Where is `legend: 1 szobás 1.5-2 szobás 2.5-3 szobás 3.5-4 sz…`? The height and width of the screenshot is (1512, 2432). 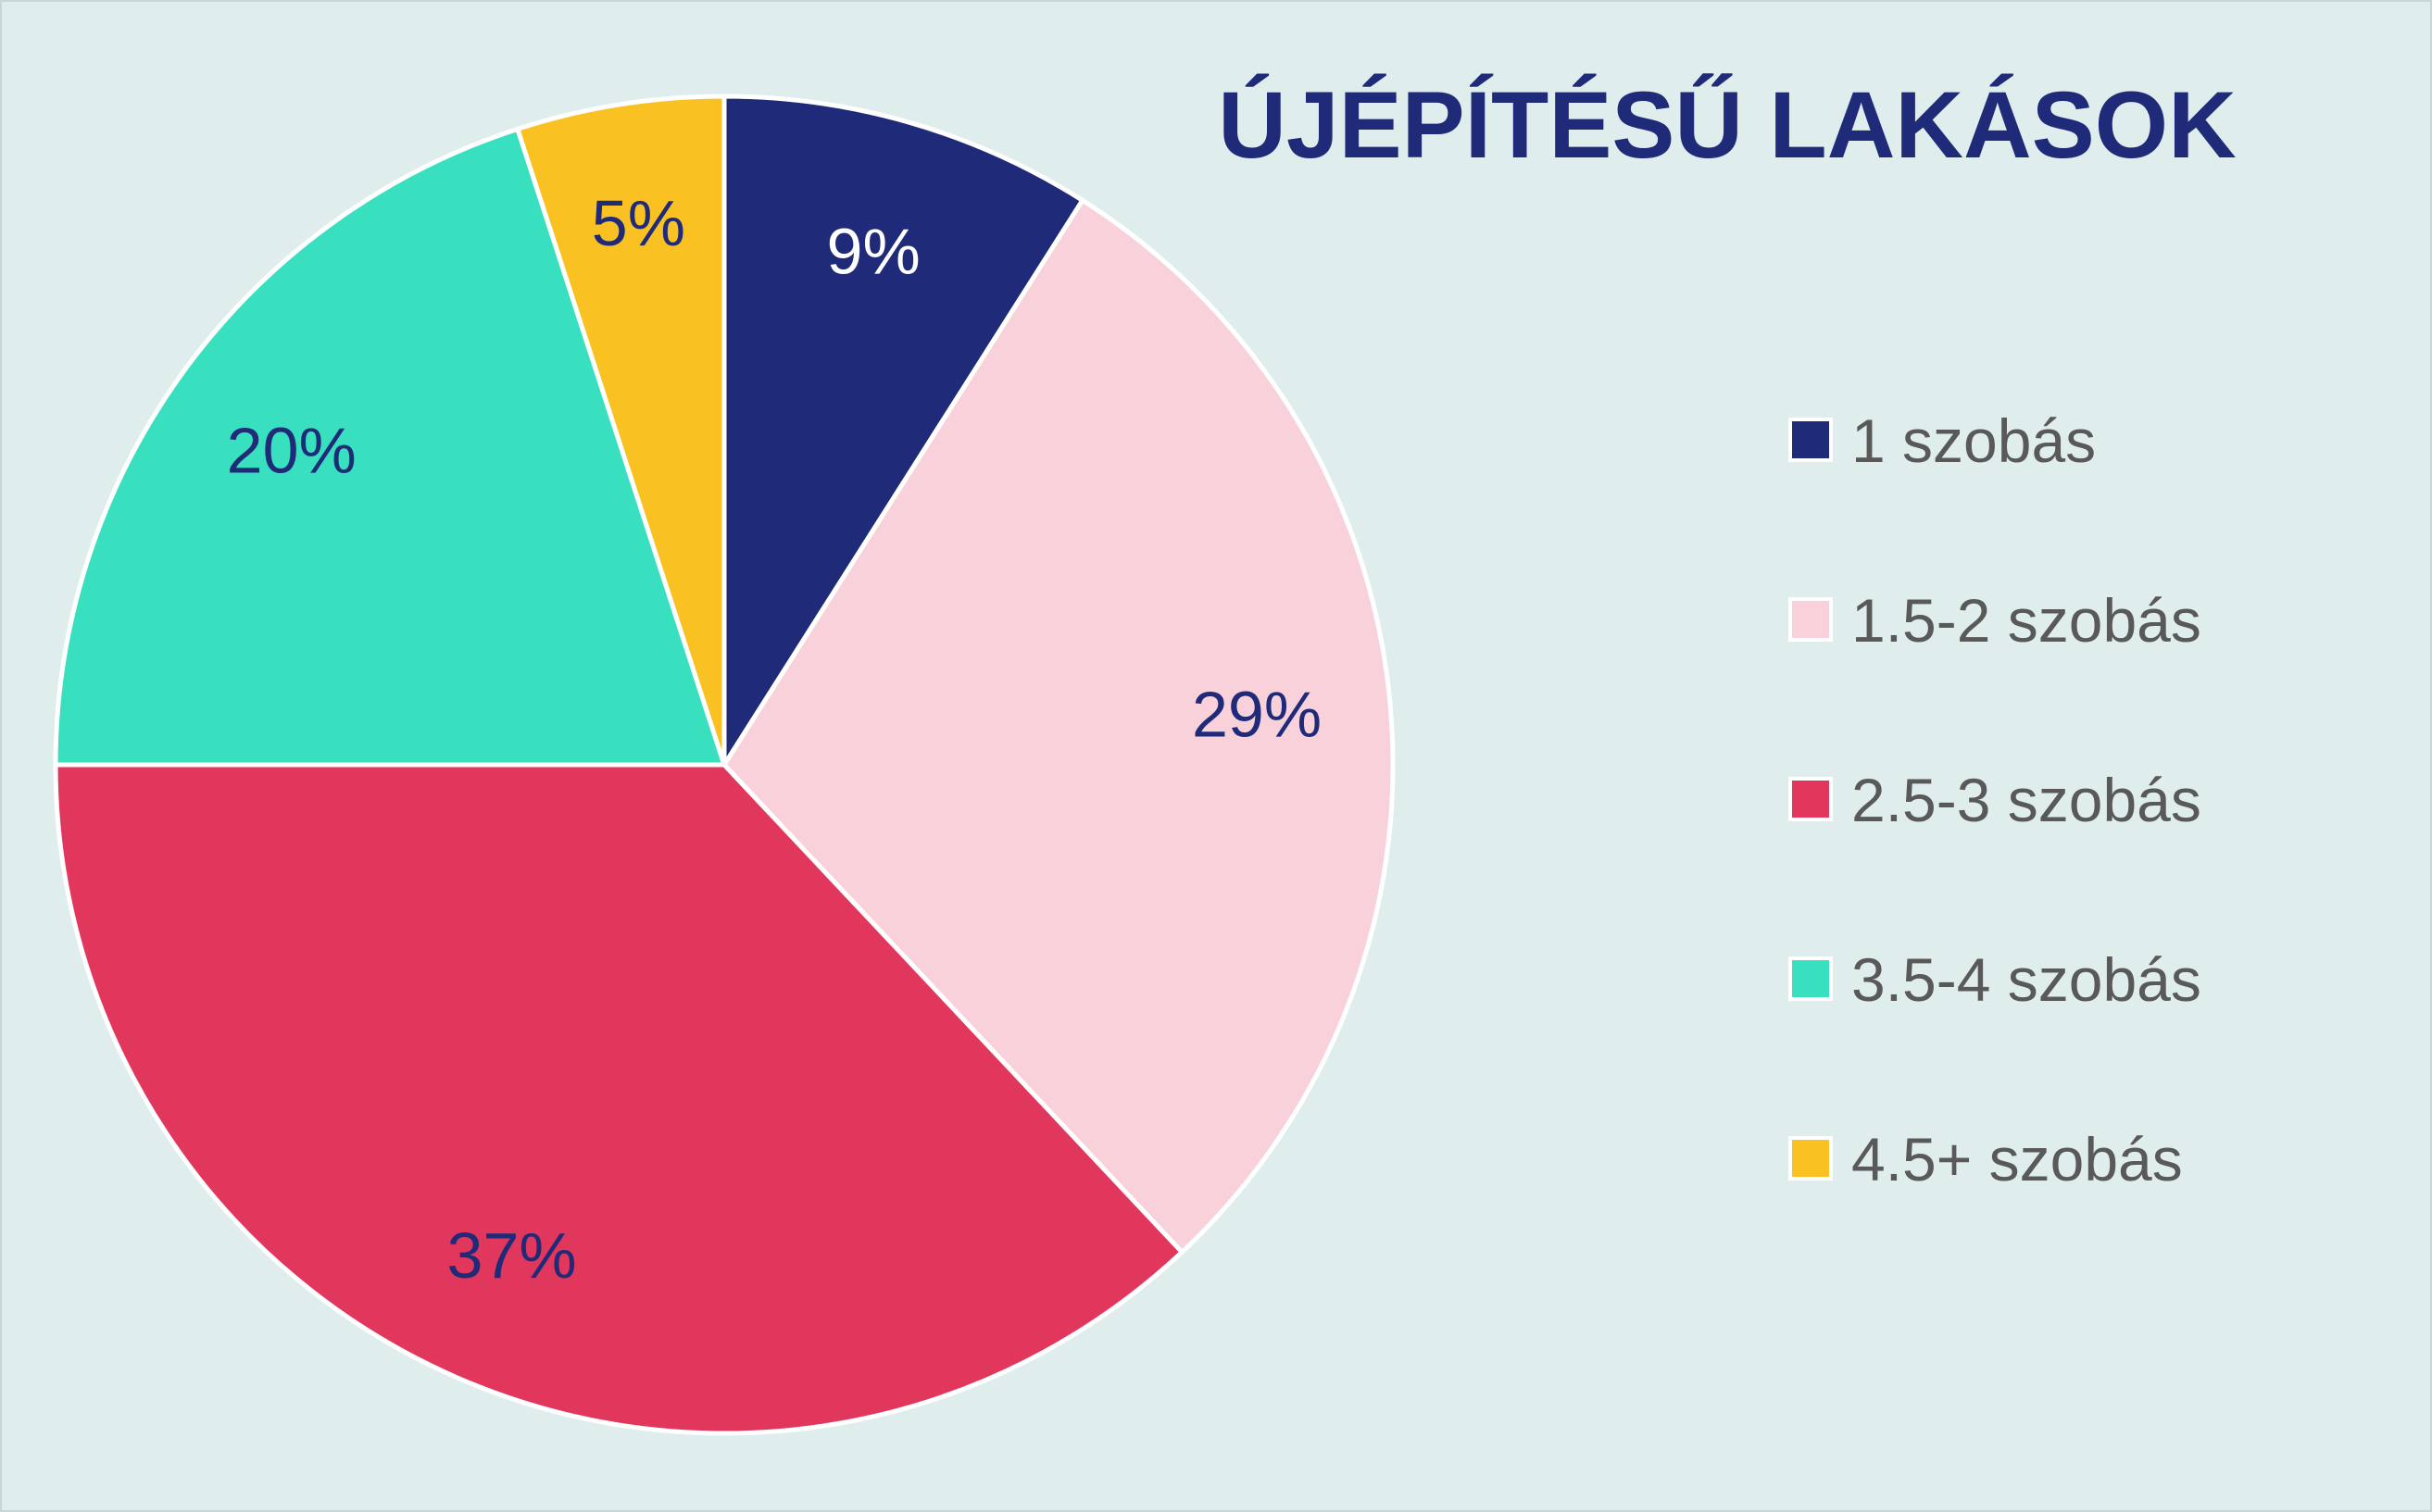 legend: 1 szobás 1.5-2 szobás 2.5-3 szobás 3.5-4 sz… is located at coordinates (1995, 799).